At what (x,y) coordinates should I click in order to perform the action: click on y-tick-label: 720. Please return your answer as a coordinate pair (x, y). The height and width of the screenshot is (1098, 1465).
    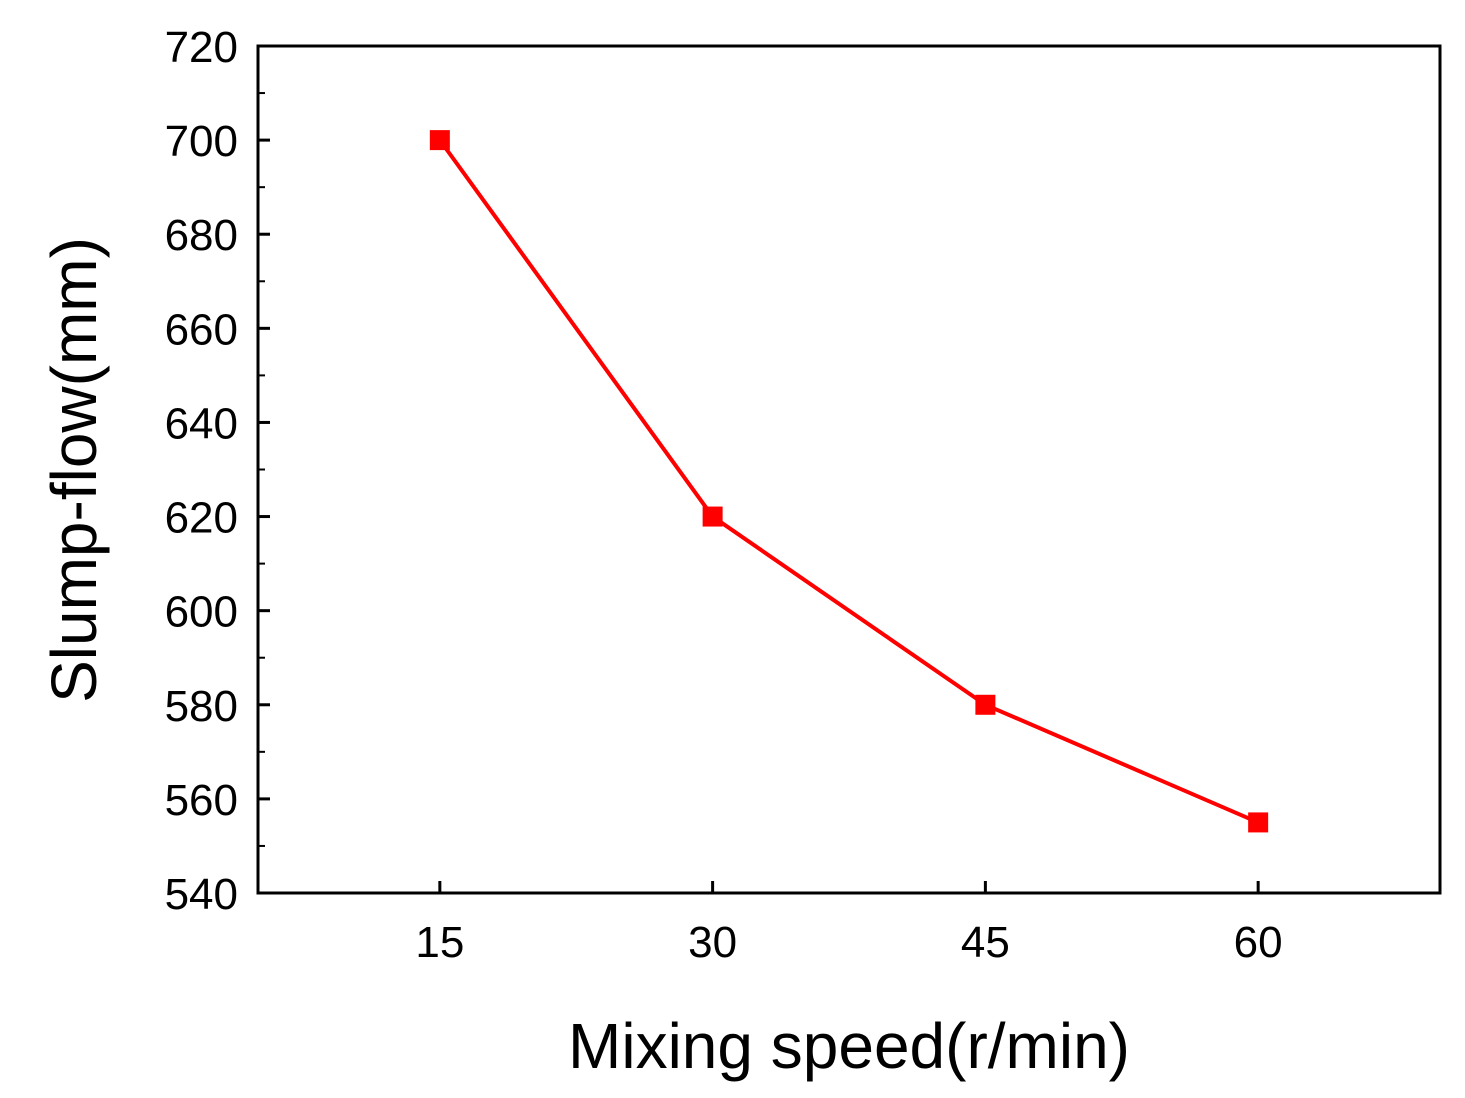
    Looking at the image, I should click on (201, 47).